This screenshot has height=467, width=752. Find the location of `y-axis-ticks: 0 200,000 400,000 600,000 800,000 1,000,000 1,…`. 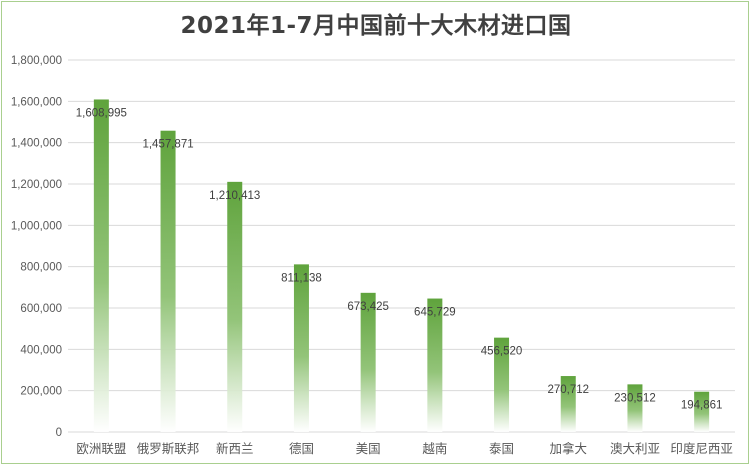

y-axis-ticks: 0 200,000 400,000 600,000 800,000 1,000,000 1,… is located at coordinates (36, 247).